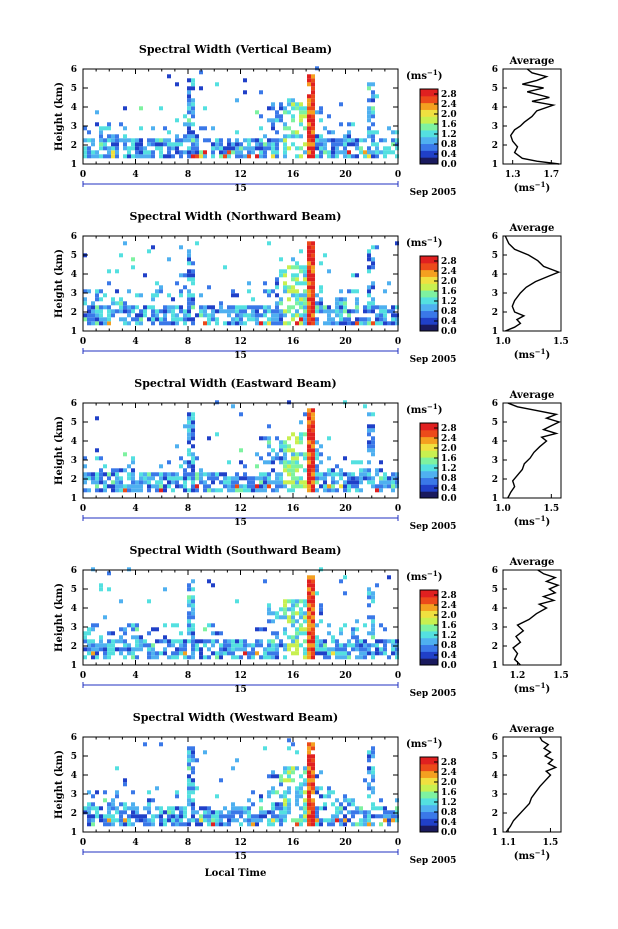 The width and height of the screenshot is (618, 929). Describe the element at coordinates (495, 571) in the screenshot. I see `average-y-tick-label: 6` at that location.